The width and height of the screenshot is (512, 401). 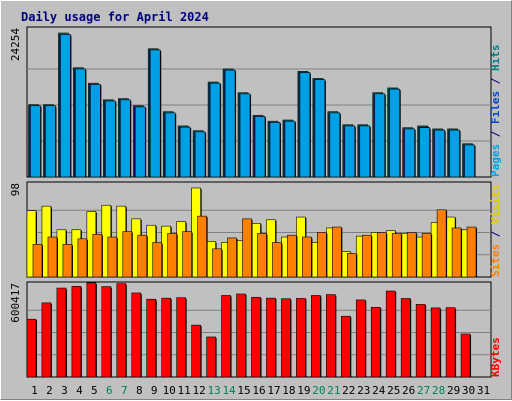 I want to click on x-tick-label: 27, so click(x=423, y=390).